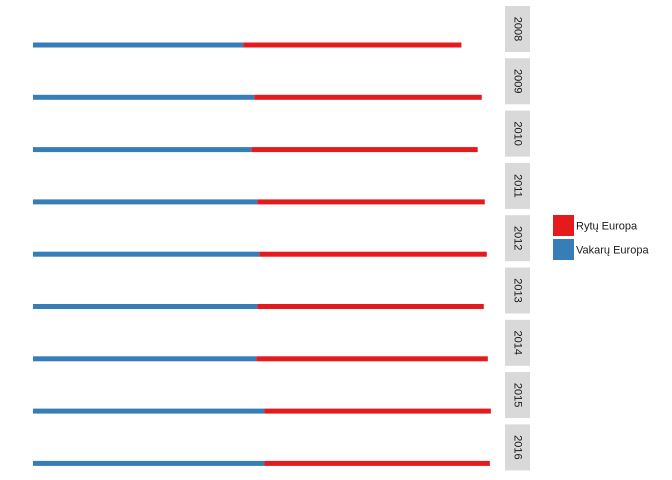  I want to click on bar-2009-vakaru, so click(144, 97).